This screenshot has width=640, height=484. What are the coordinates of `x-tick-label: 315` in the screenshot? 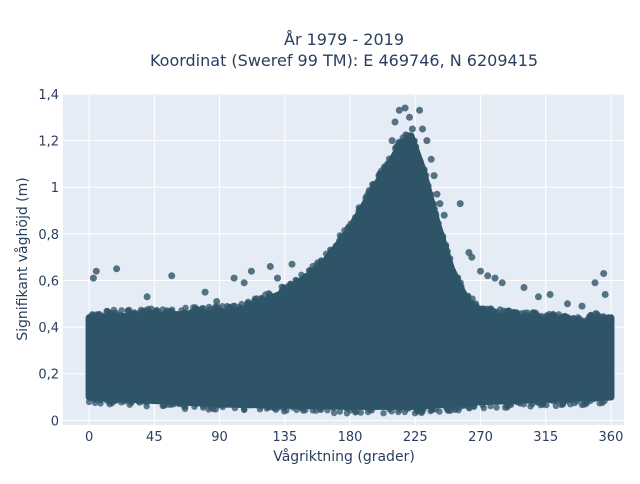 It's located at (545, 437).